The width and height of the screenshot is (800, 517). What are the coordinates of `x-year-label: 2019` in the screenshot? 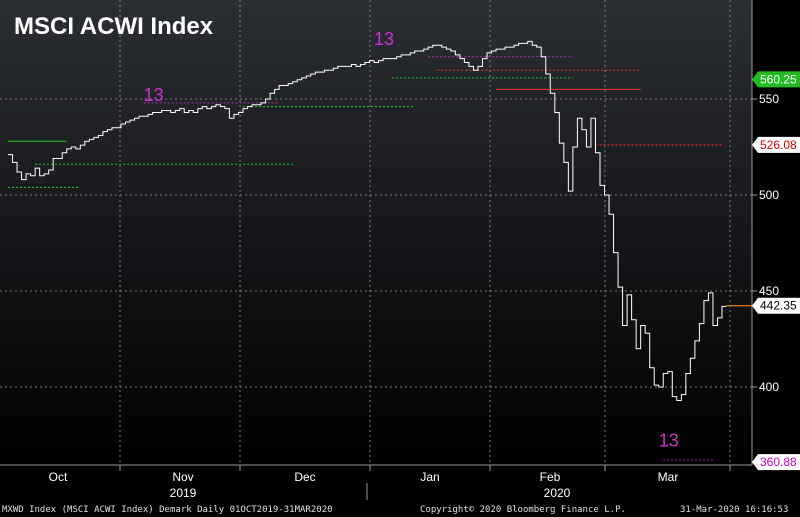 It's located at (183, 493).